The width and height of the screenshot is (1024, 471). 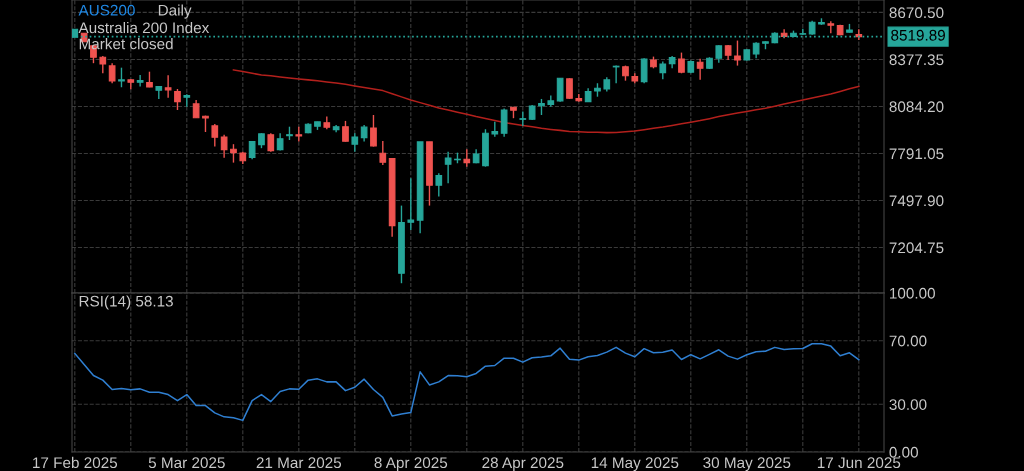 I want to click on annotation: Australia 200 Index, so click(x=144, y=27).